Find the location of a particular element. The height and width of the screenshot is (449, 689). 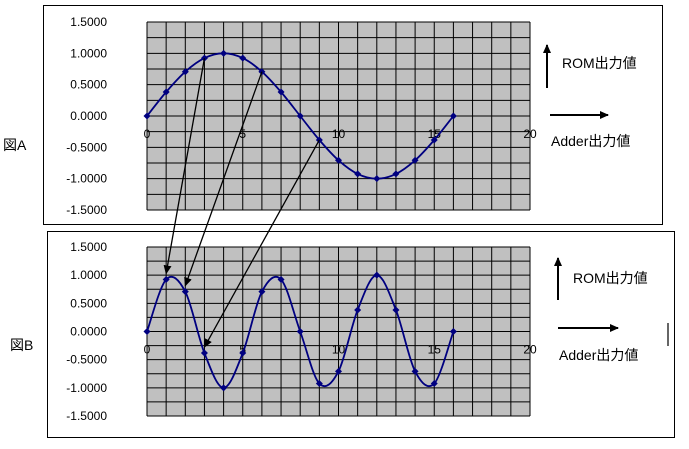

figure-a-label: 図A is located at coordinates (15, 145).